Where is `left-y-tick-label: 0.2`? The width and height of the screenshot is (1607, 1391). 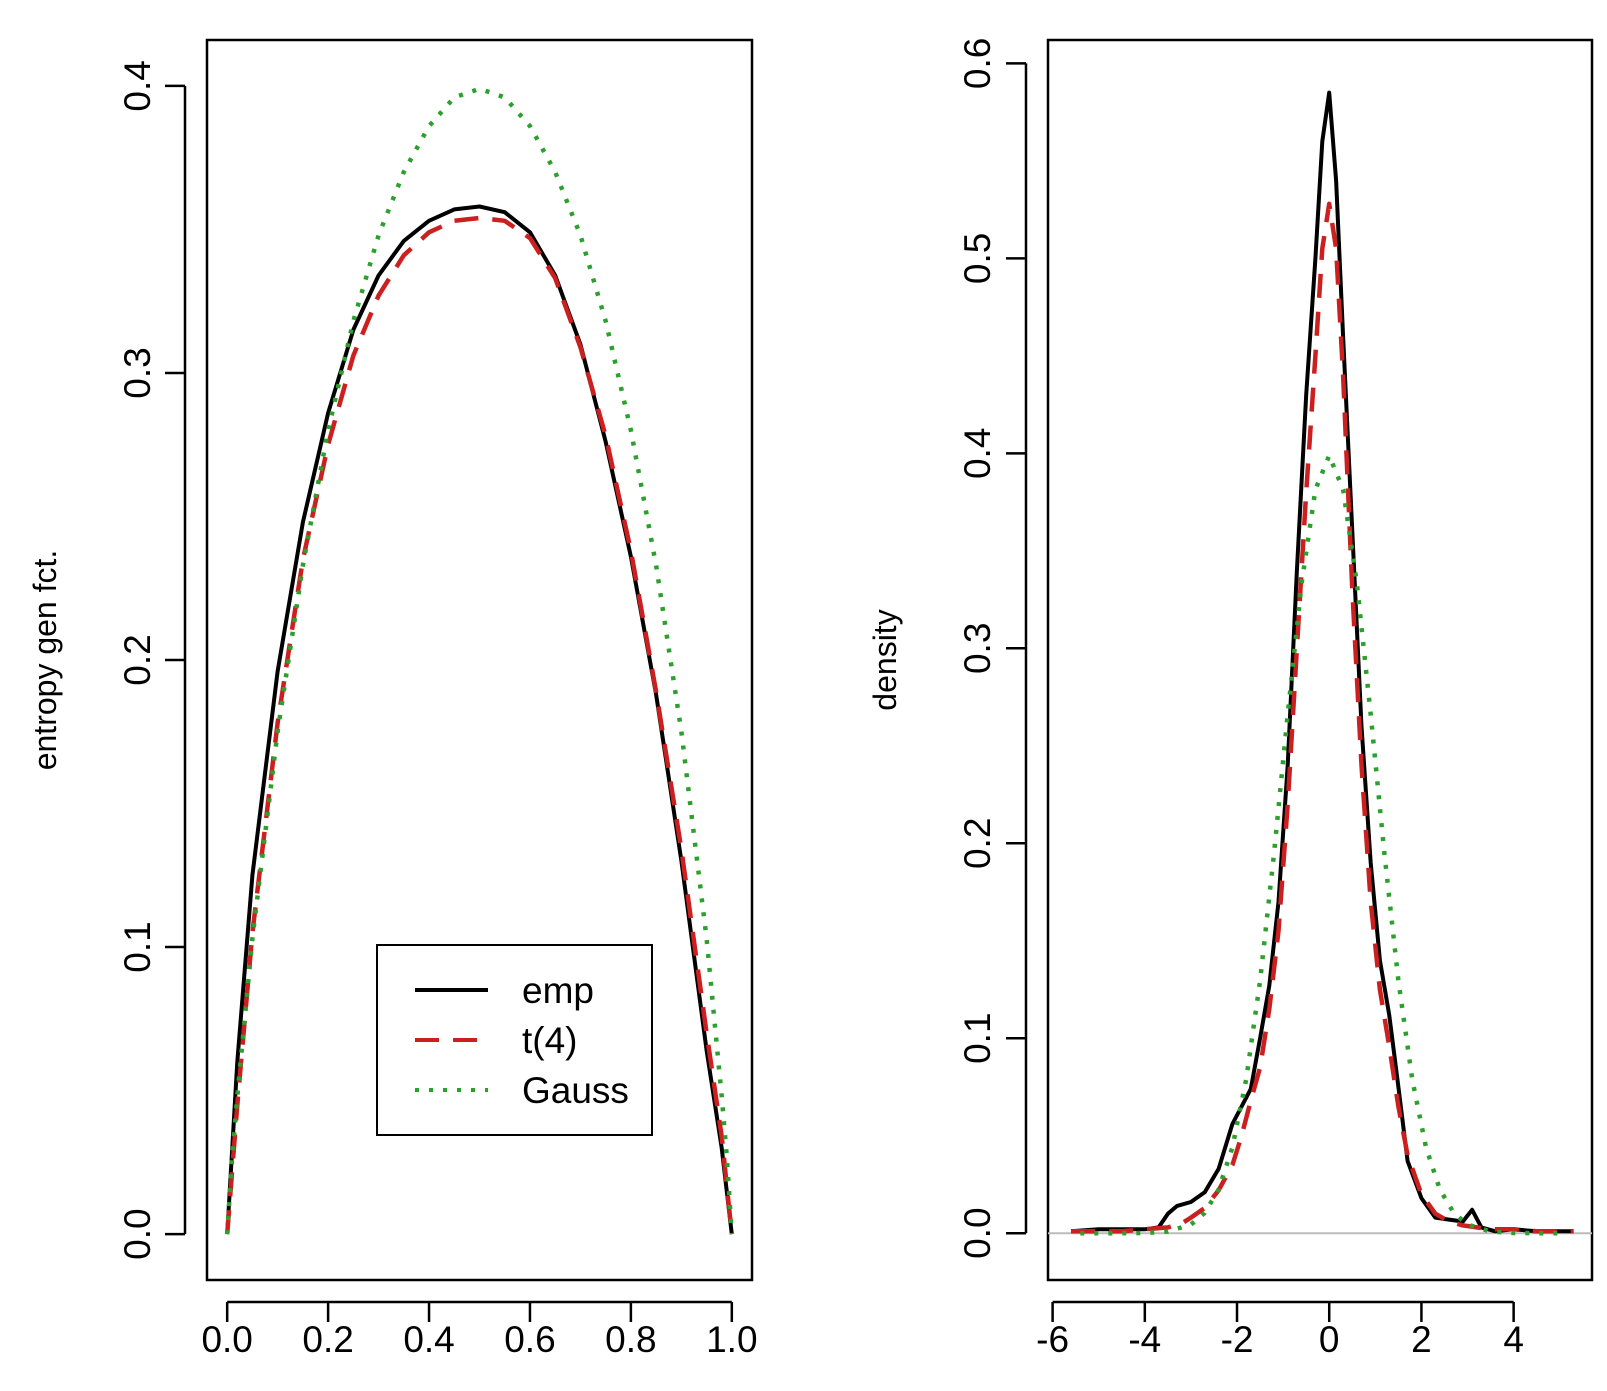
left-y-tick-label: 0.2 is located at coordinates (137, 659).